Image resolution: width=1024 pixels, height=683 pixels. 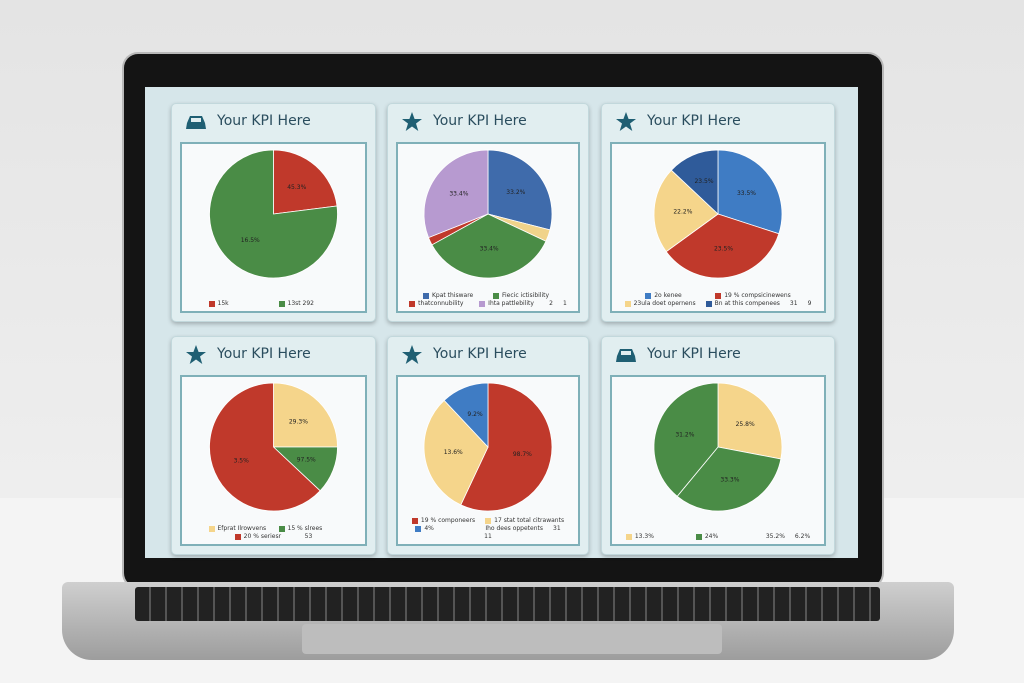 I want to click on legend-note: 1, so click(x=565, y=303).